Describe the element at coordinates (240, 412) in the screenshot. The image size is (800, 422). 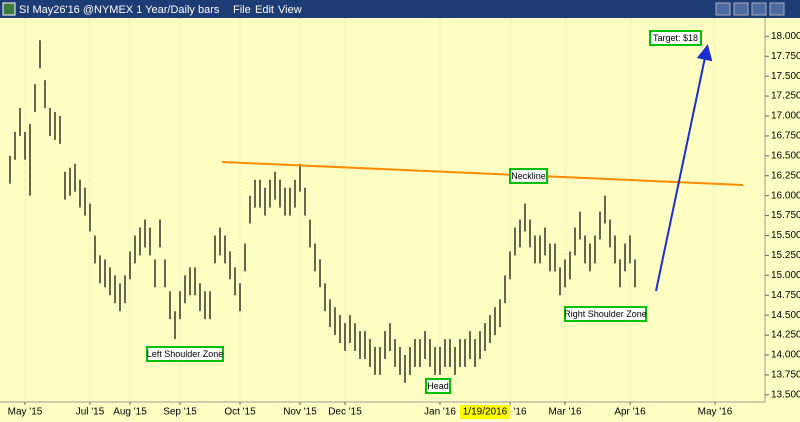
I see `x-tick-label: Oct '15` at that location.